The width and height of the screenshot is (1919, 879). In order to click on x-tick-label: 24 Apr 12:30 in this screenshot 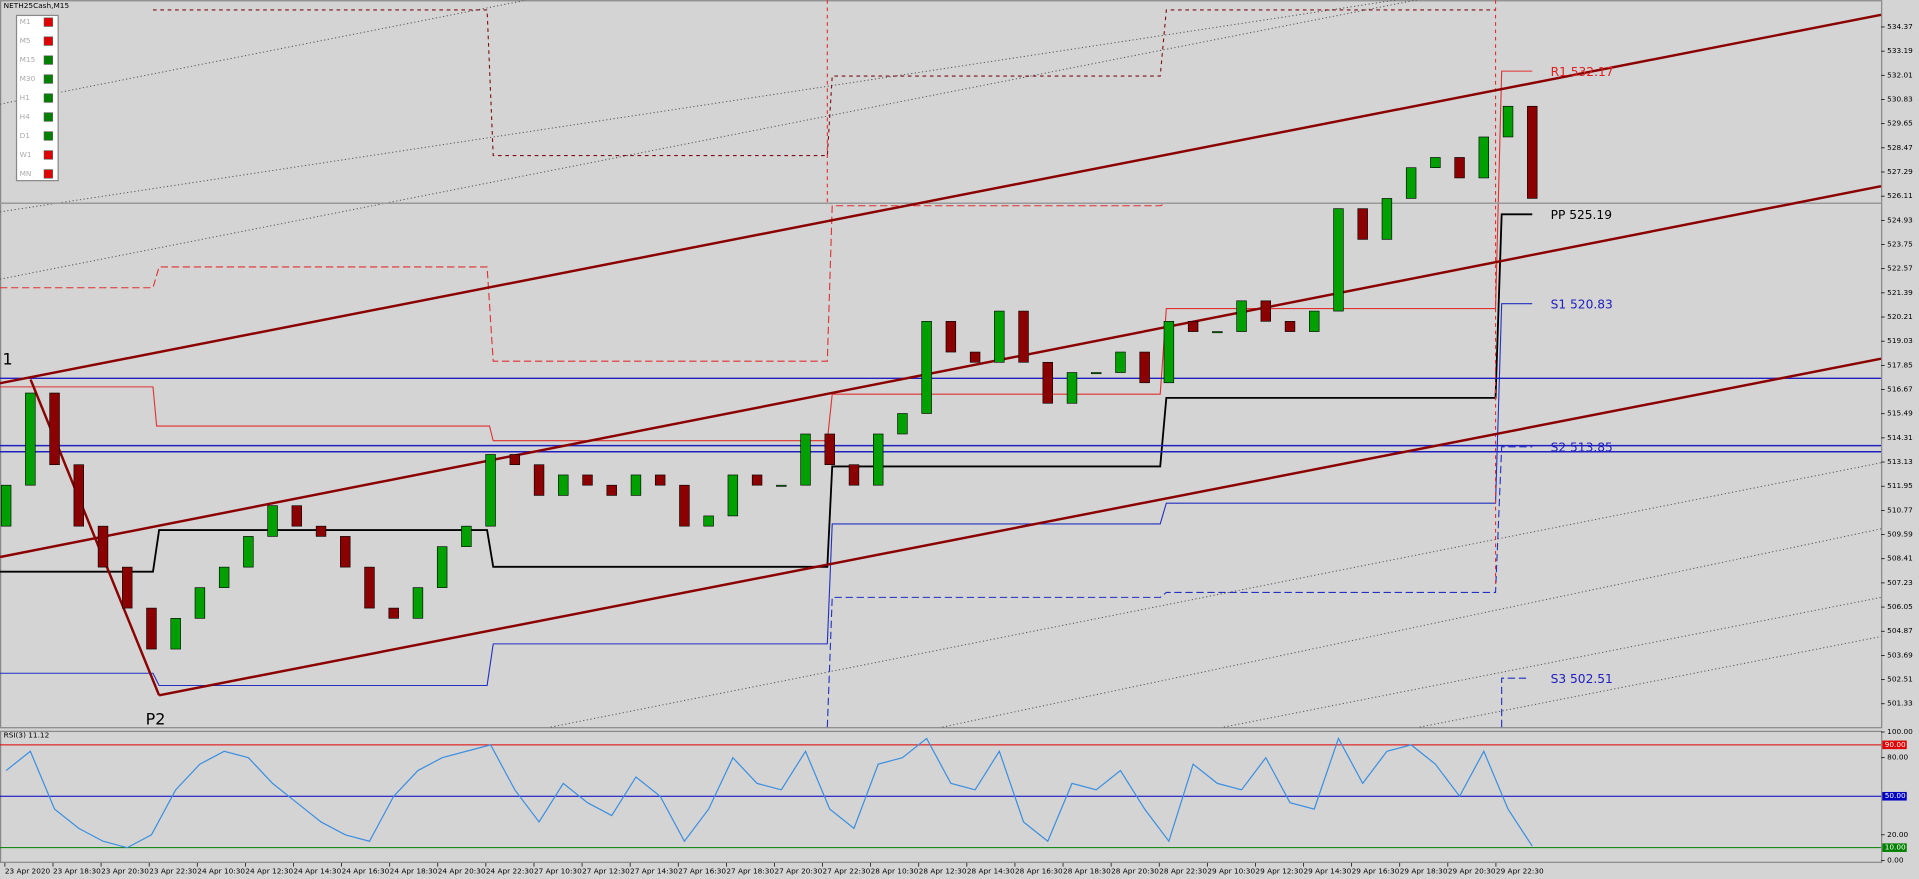, I will do `click(269, 871)`.